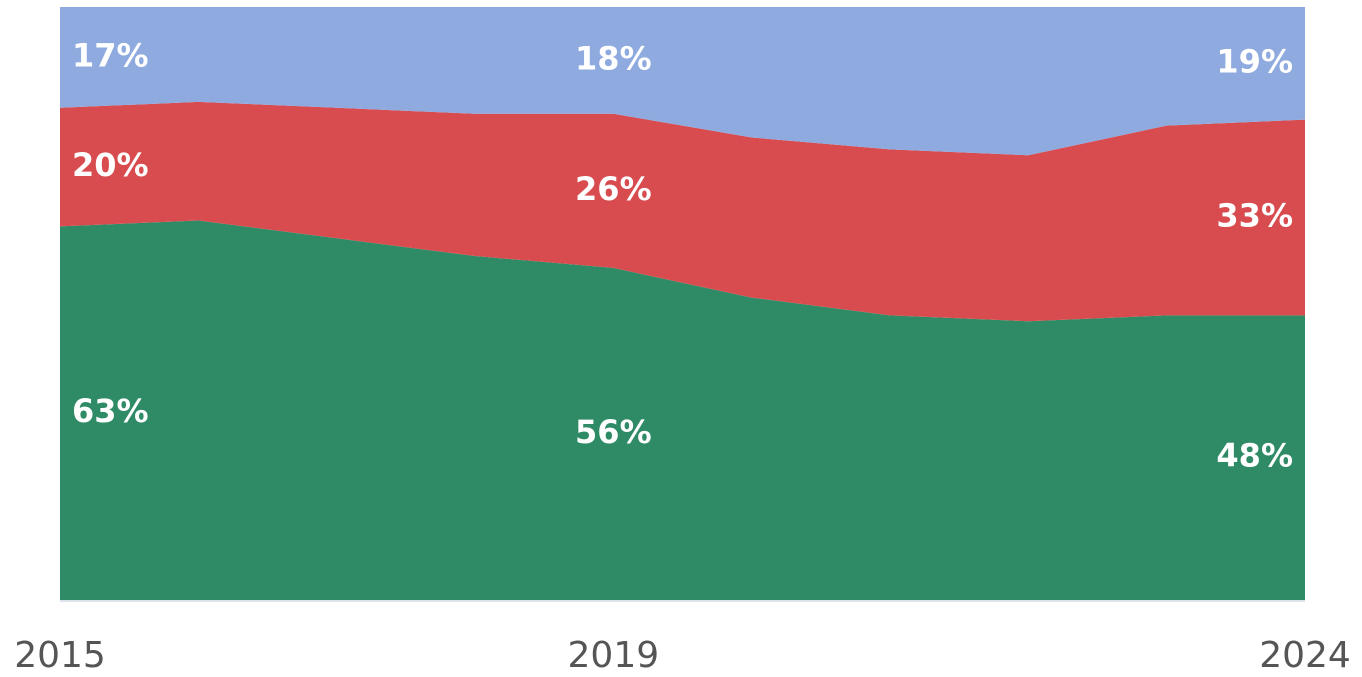 The height and width of the screenshot is (677, 1362). What do you see at coordinates (1254, 456) in the screenshot?
I see `value-label: 48%` at bounding box center [1254, 456].